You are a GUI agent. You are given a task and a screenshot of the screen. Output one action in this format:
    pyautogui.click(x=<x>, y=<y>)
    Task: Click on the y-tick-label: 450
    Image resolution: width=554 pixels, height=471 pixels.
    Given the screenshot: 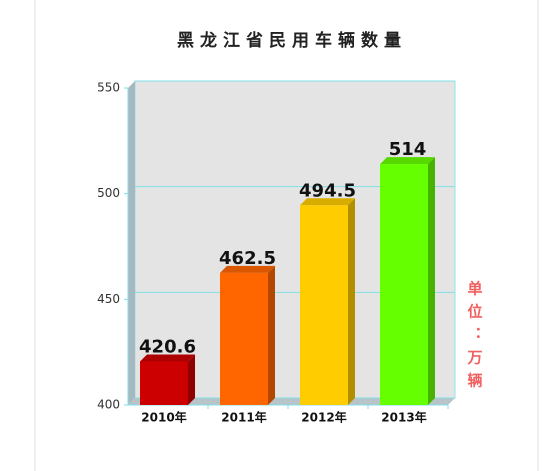 What is the action you would take?
    pyautogui.click(x=108, y=299)
    